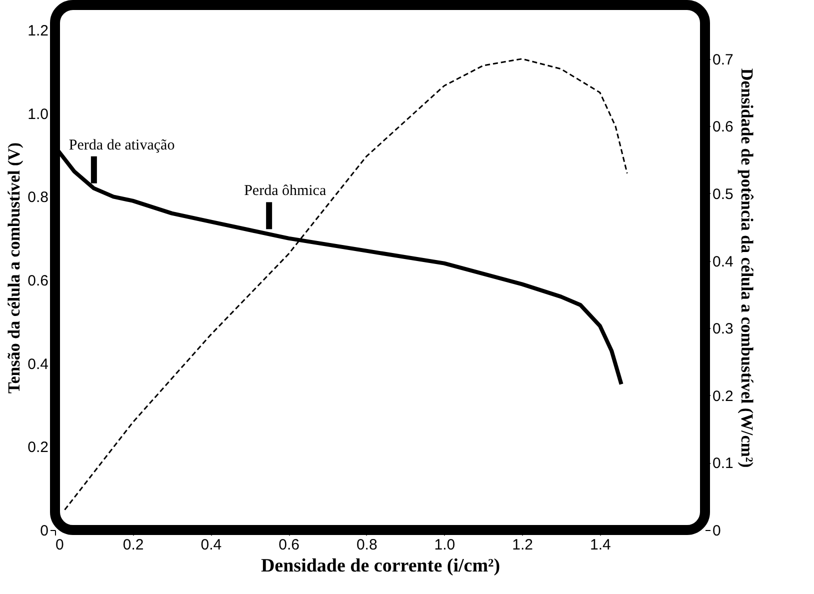 The width and height of the screenshot is (814, 594). I want to click on y2-tick-label: 0.1, so click(723, 463).